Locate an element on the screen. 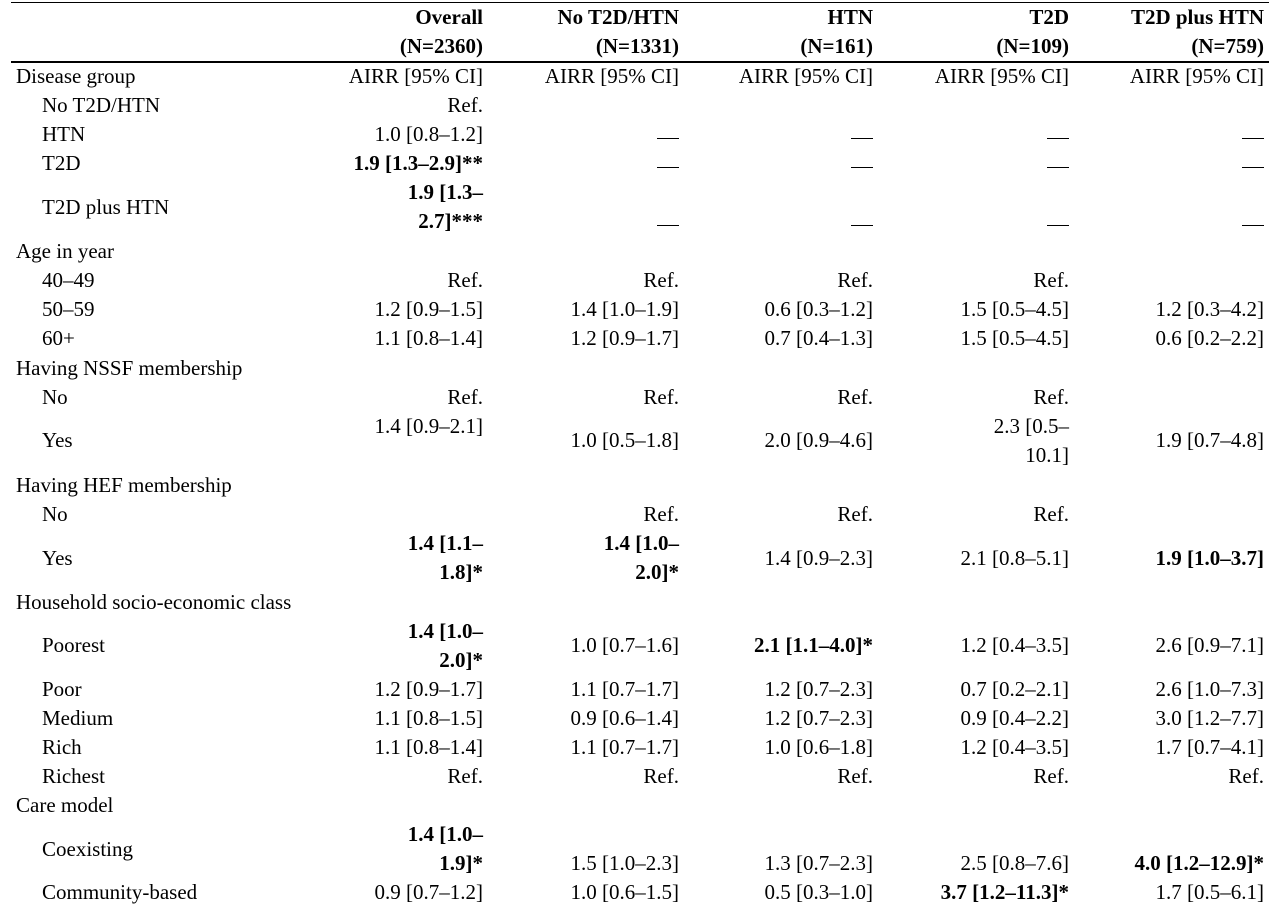  cell: 0.7 [0.4–1.3] is located at coordinates (819, 338).